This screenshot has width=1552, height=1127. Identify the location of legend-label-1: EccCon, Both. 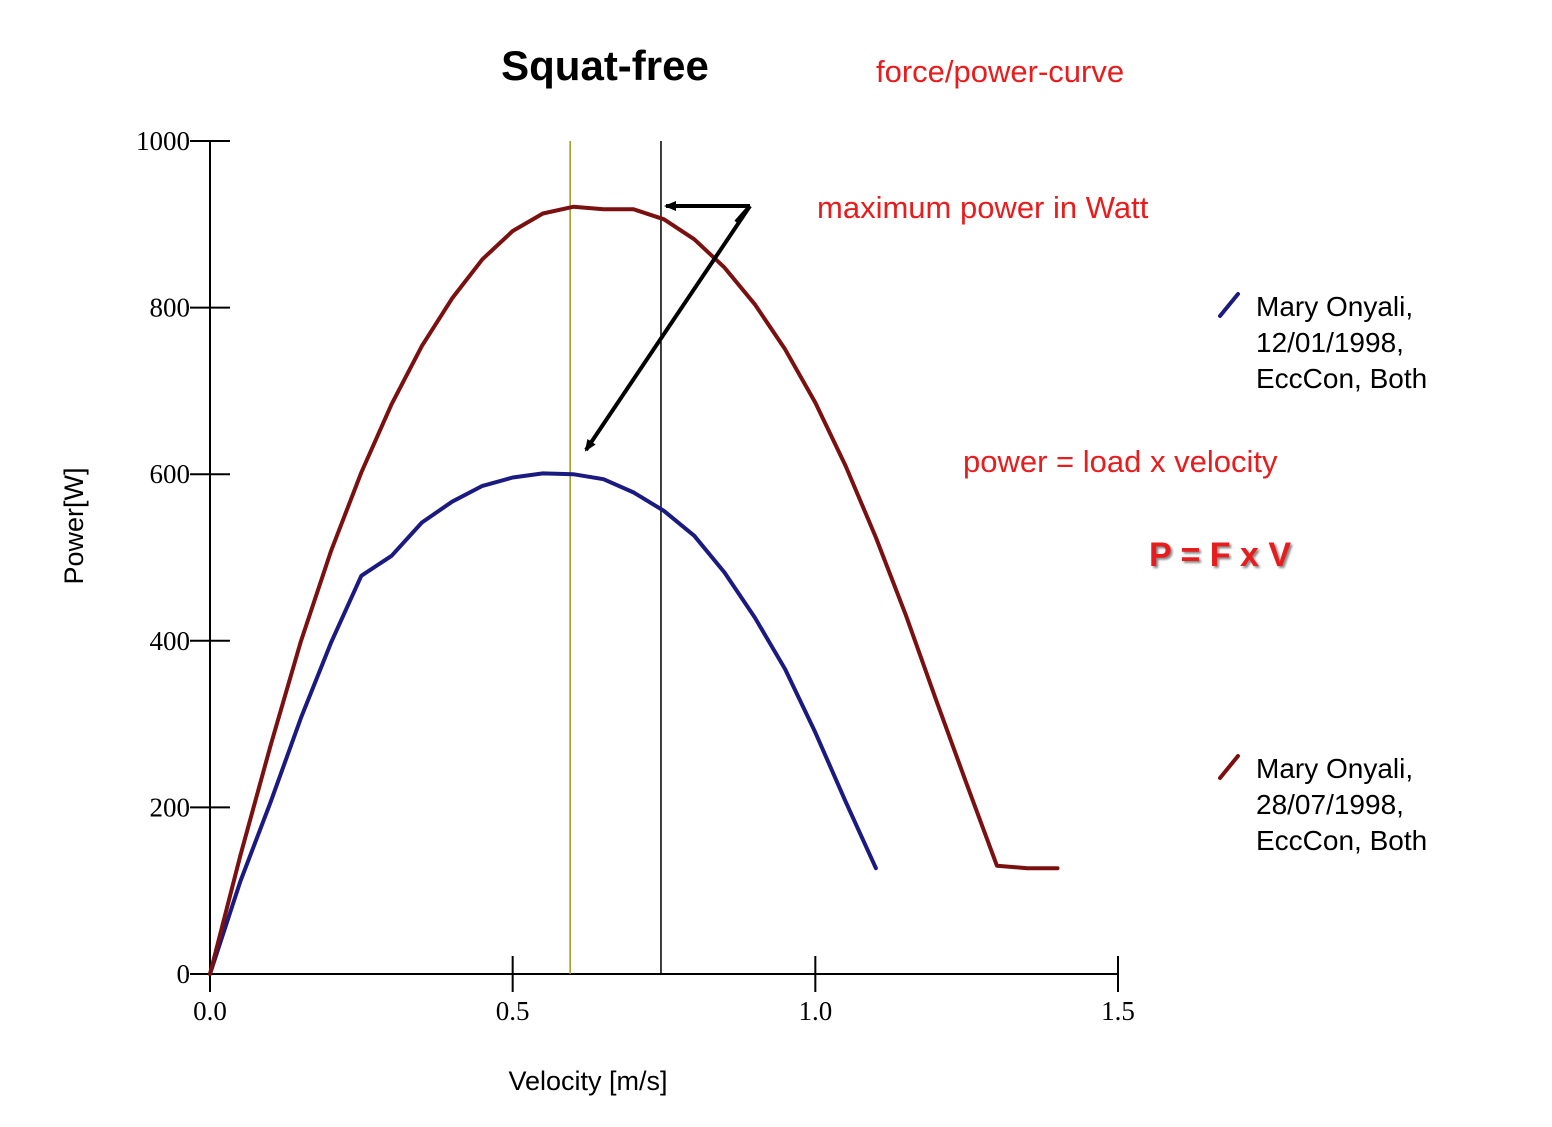
(1341, 378).